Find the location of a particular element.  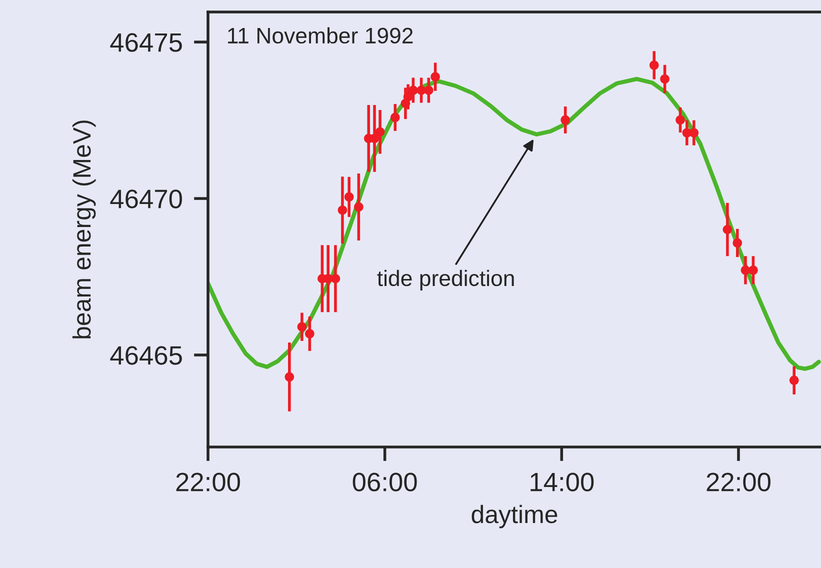

annotation: 11 November 1992 is located at coordinates (320, 35).